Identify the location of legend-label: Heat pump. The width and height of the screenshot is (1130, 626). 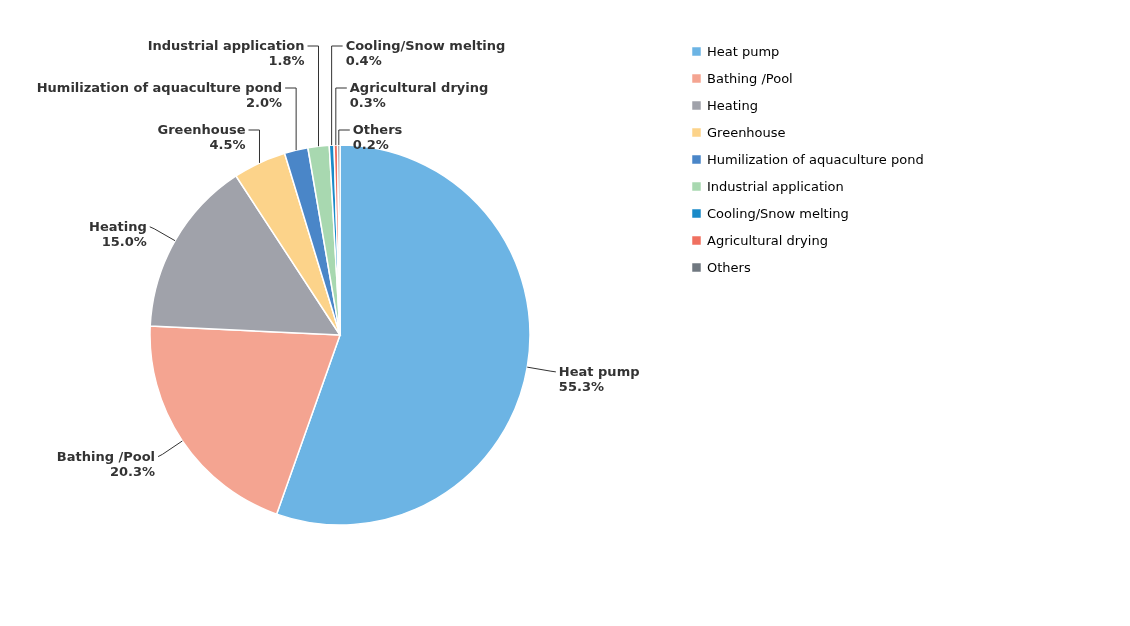
(743, 51).